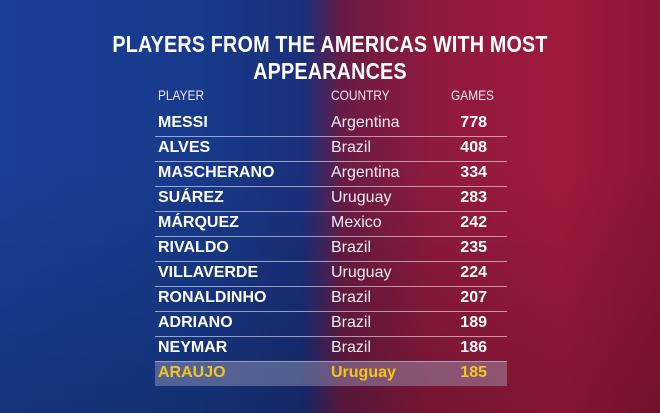  I want to click on header-country: COUNTRY, so click(360, 95).